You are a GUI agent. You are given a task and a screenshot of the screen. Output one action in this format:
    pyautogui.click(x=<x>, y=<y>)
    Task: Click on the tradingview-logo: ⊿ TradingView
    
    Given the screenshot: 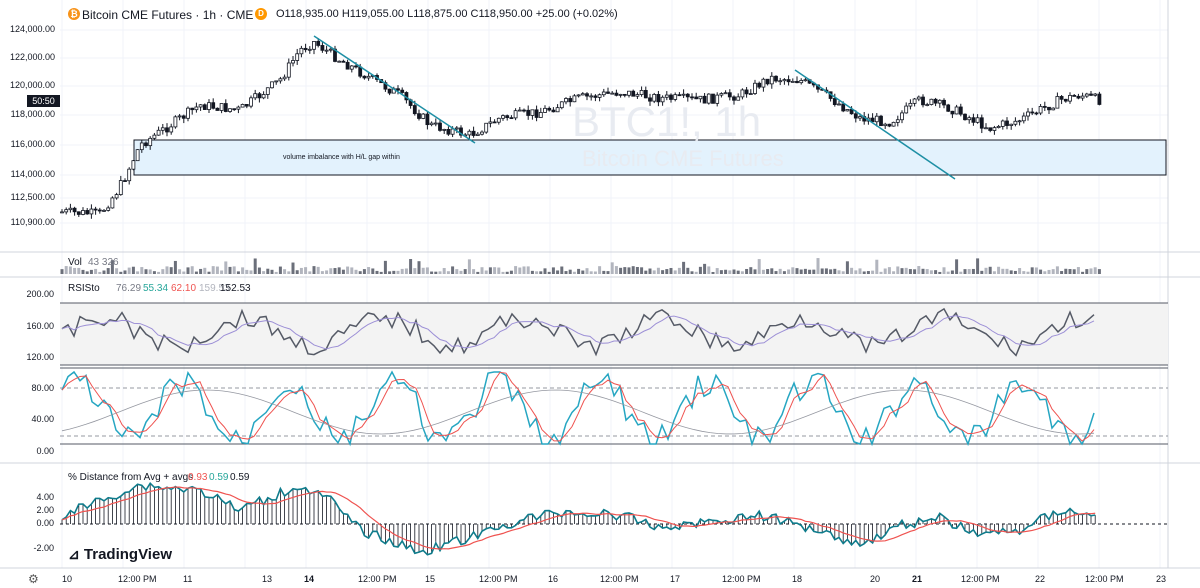 What is the action you would take?
    pyautogui.click(x=120, y=554)
    